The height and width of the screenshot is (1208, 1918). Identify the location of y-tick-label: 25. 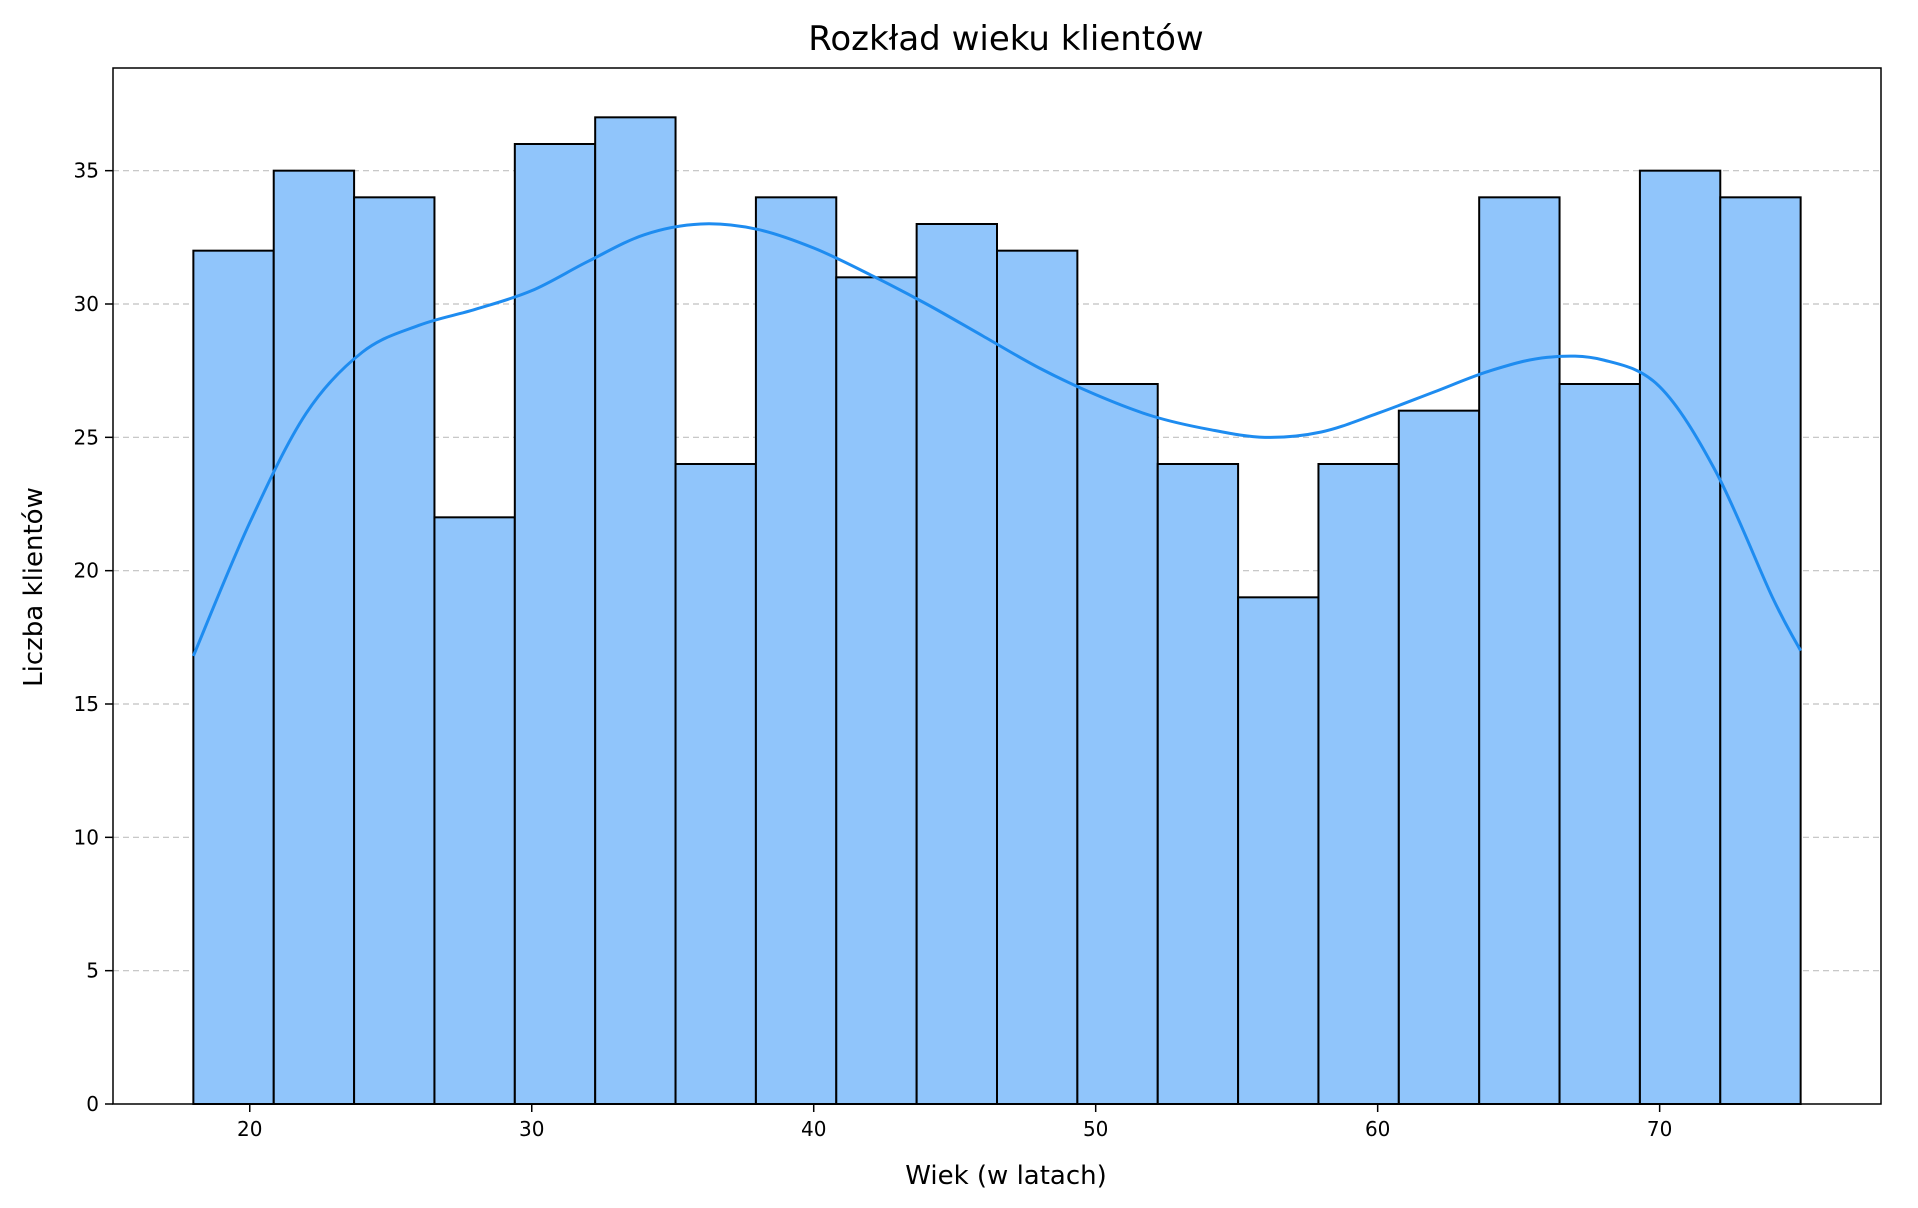
(86, 437).